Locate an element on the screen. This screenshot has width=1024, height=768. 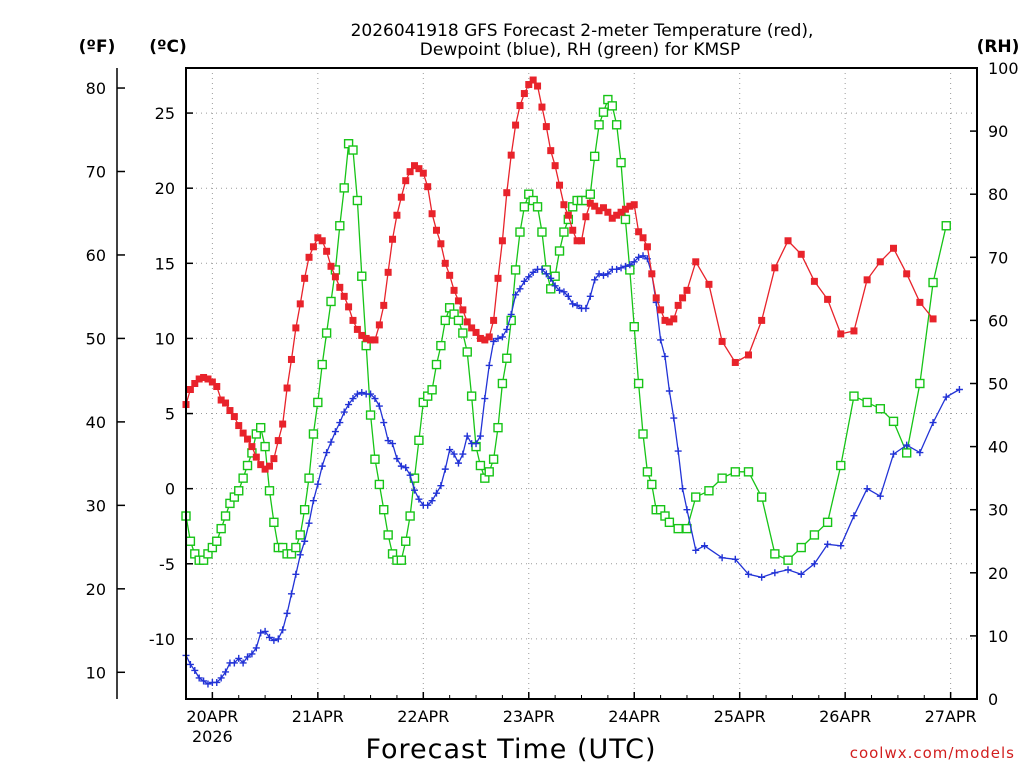
celsius-tick-label: 0 is located at coordinates (170, 489).